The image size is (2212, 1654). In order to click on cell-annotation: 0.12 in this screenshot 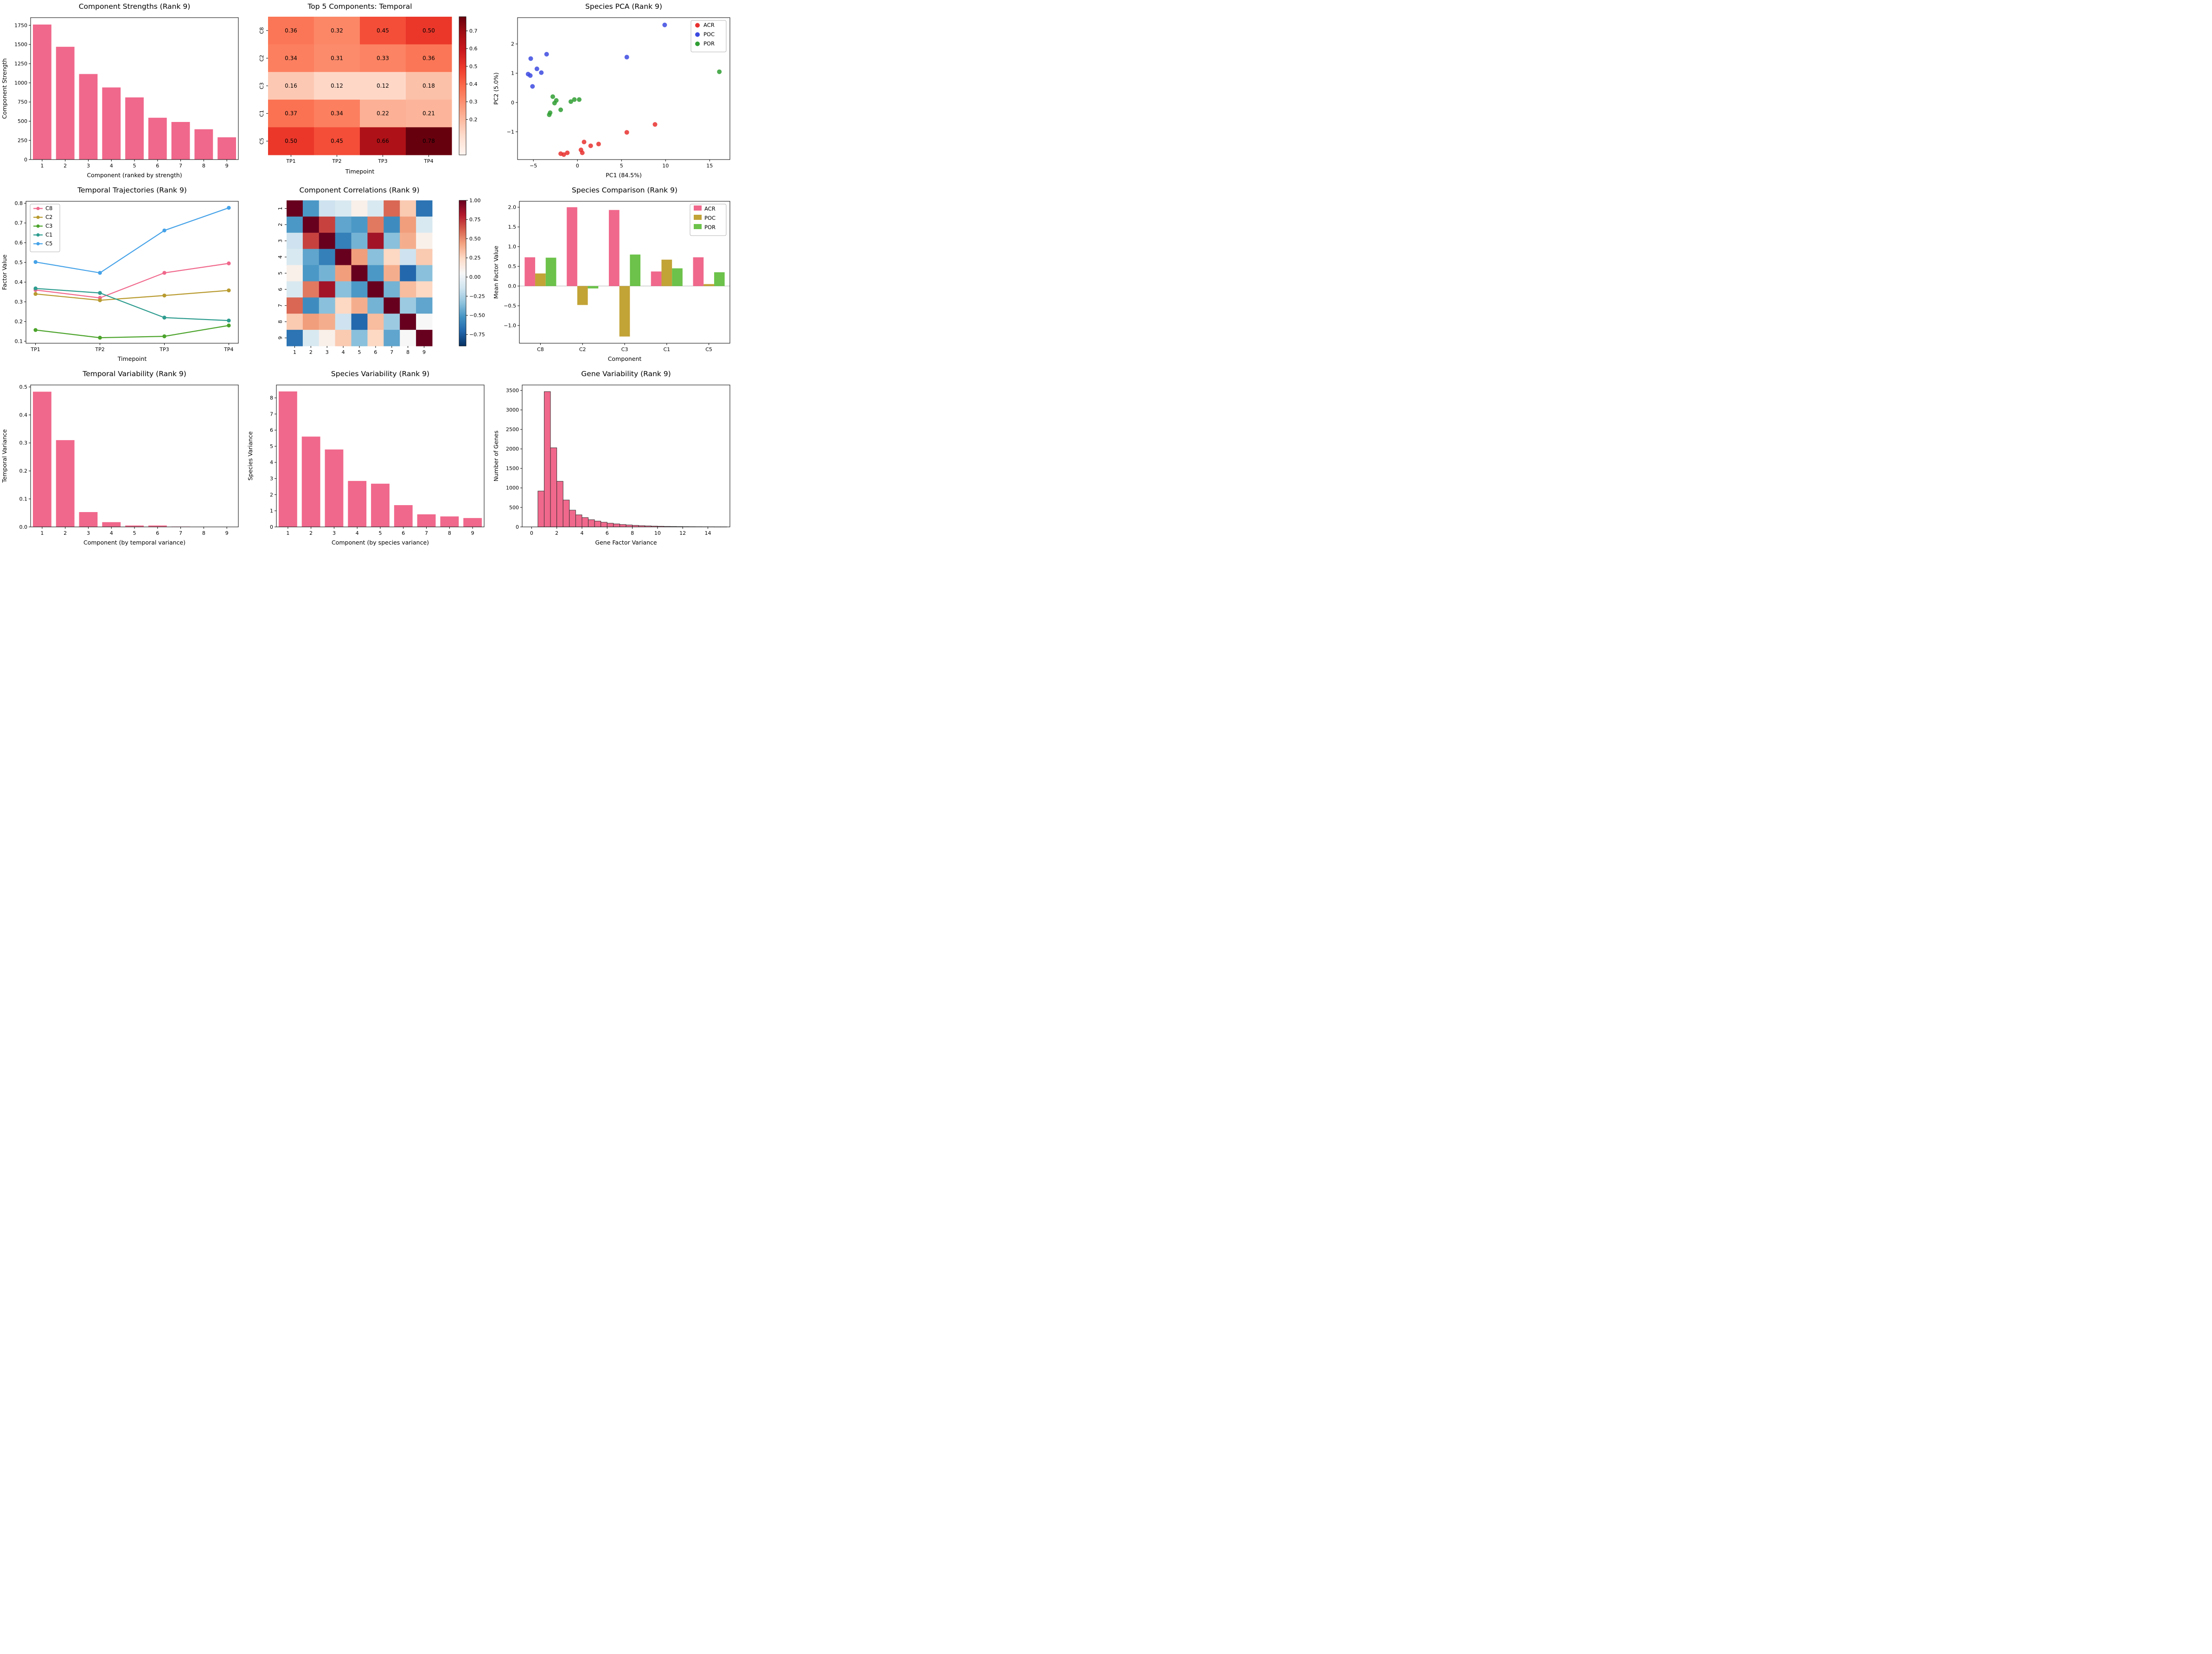, I will do `click(337, 86)`.